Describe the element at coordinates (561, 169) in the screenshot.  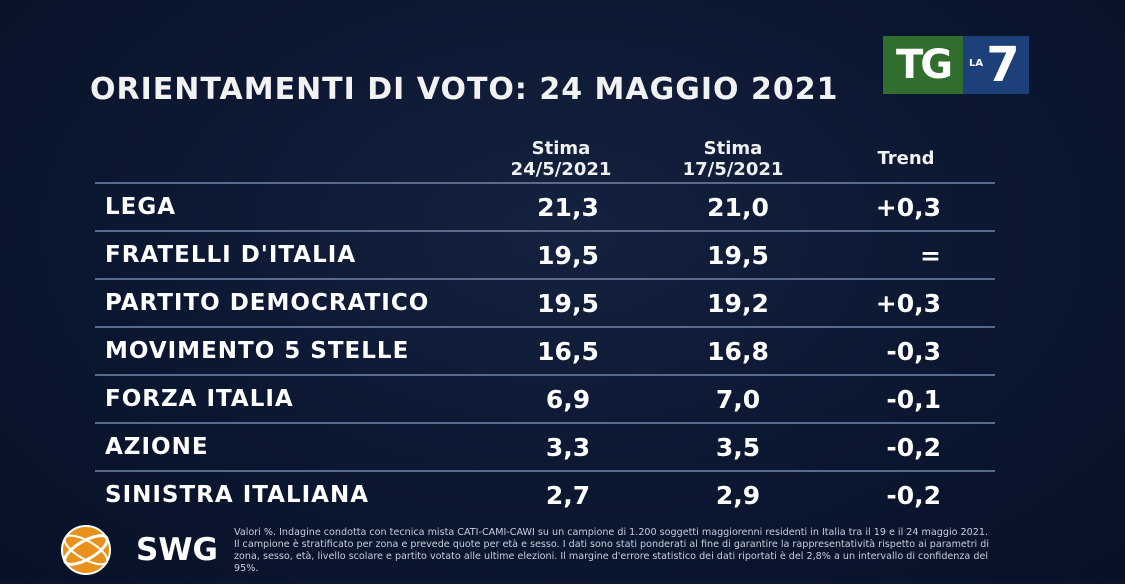
I see `column-header-date: 24/5/2021` at that location.